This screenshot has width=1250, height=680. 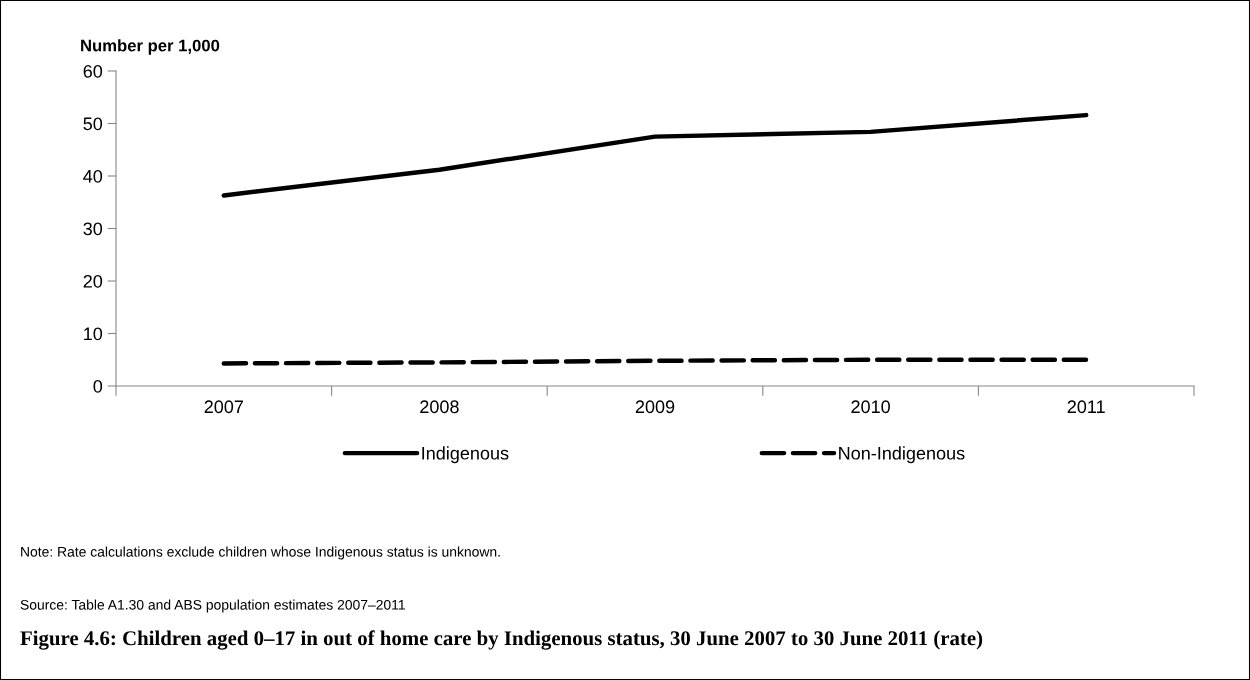 What do you see at coordinates (655, 155) in the screenshot?
I see `line-series` at bounding box center [655, 155].